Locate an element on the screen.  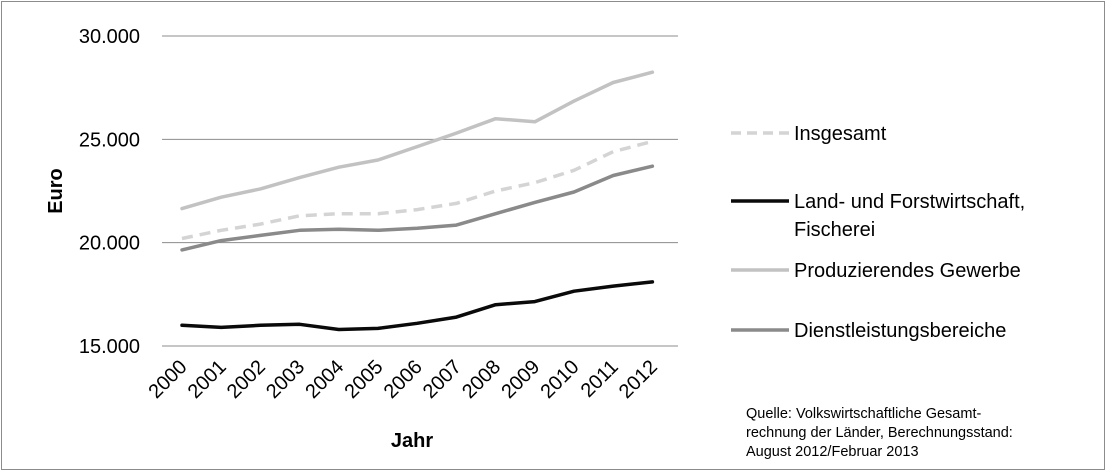
legend-label: Land- und Forstwirtschaft, is located at coordinates (909, 202).